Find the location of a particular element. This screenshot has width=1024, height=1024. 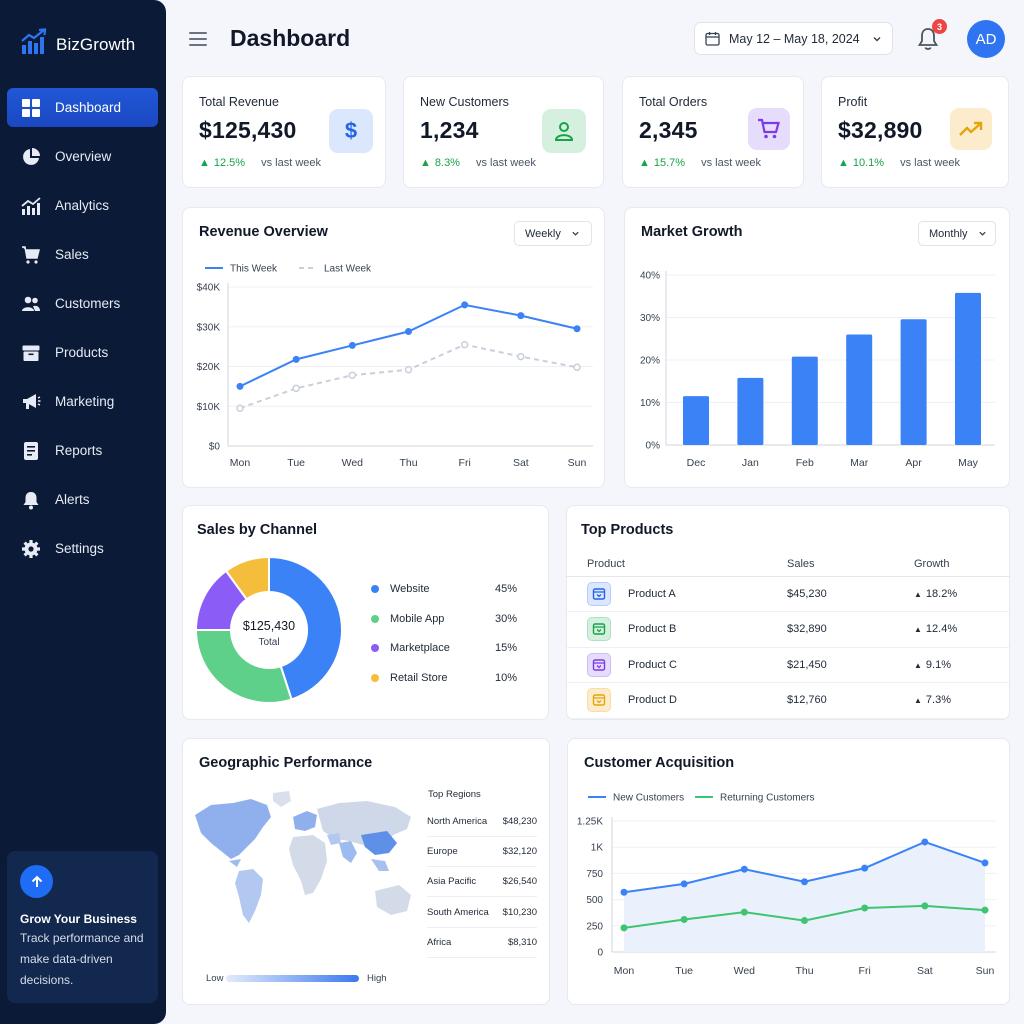

sidebar-item-reports: Reports is located at coordinates (82, 450).